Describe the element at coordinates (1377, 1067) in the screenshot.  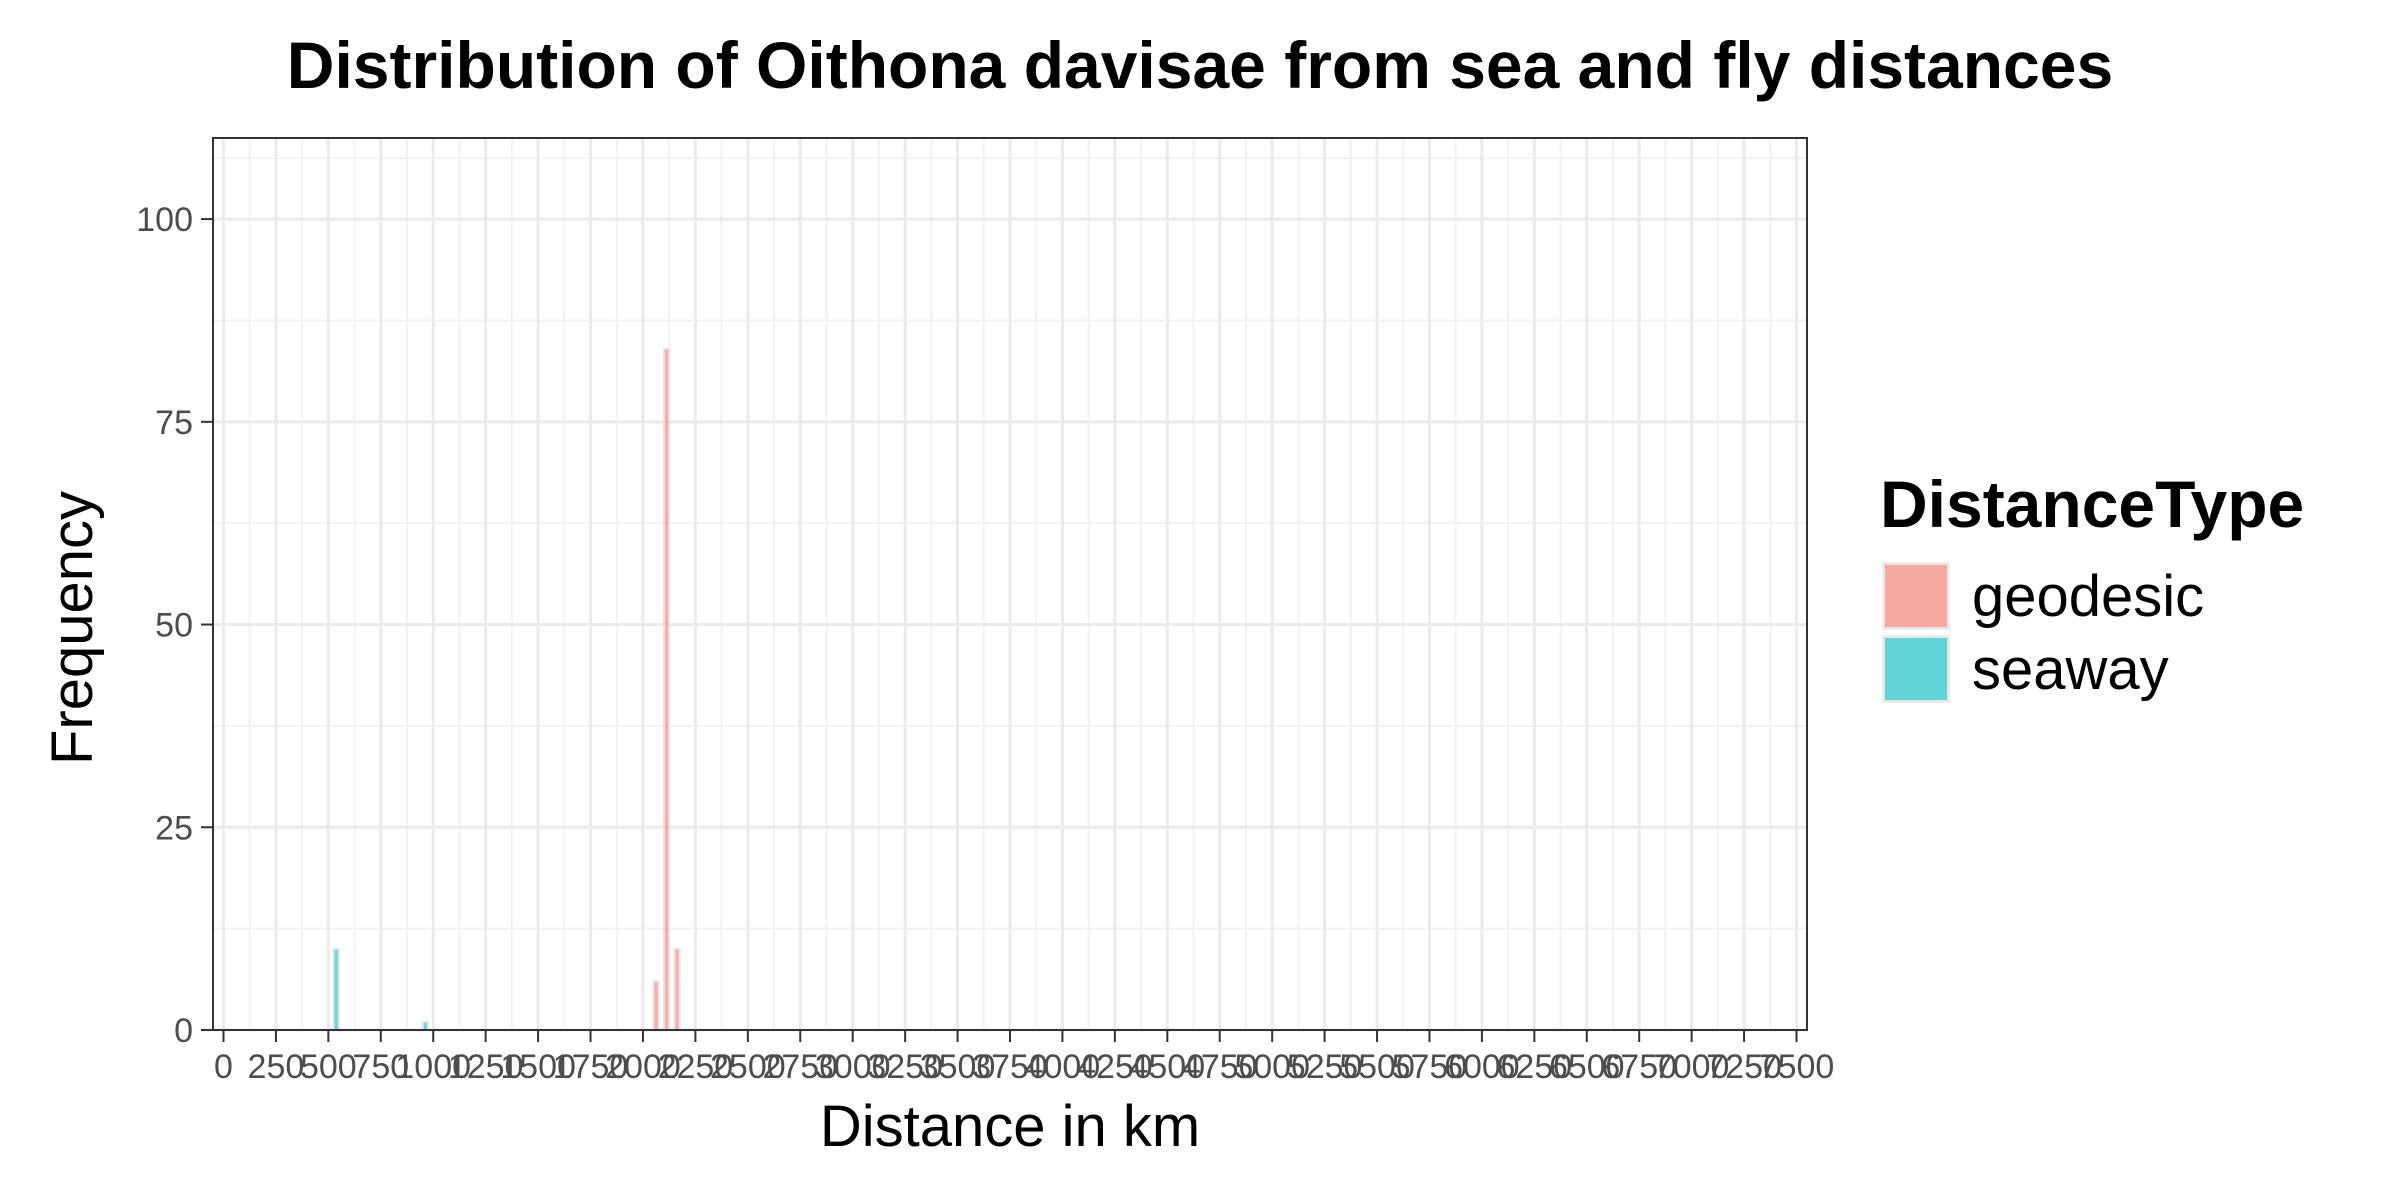
I see `x-tick-label: 5500` at that location.